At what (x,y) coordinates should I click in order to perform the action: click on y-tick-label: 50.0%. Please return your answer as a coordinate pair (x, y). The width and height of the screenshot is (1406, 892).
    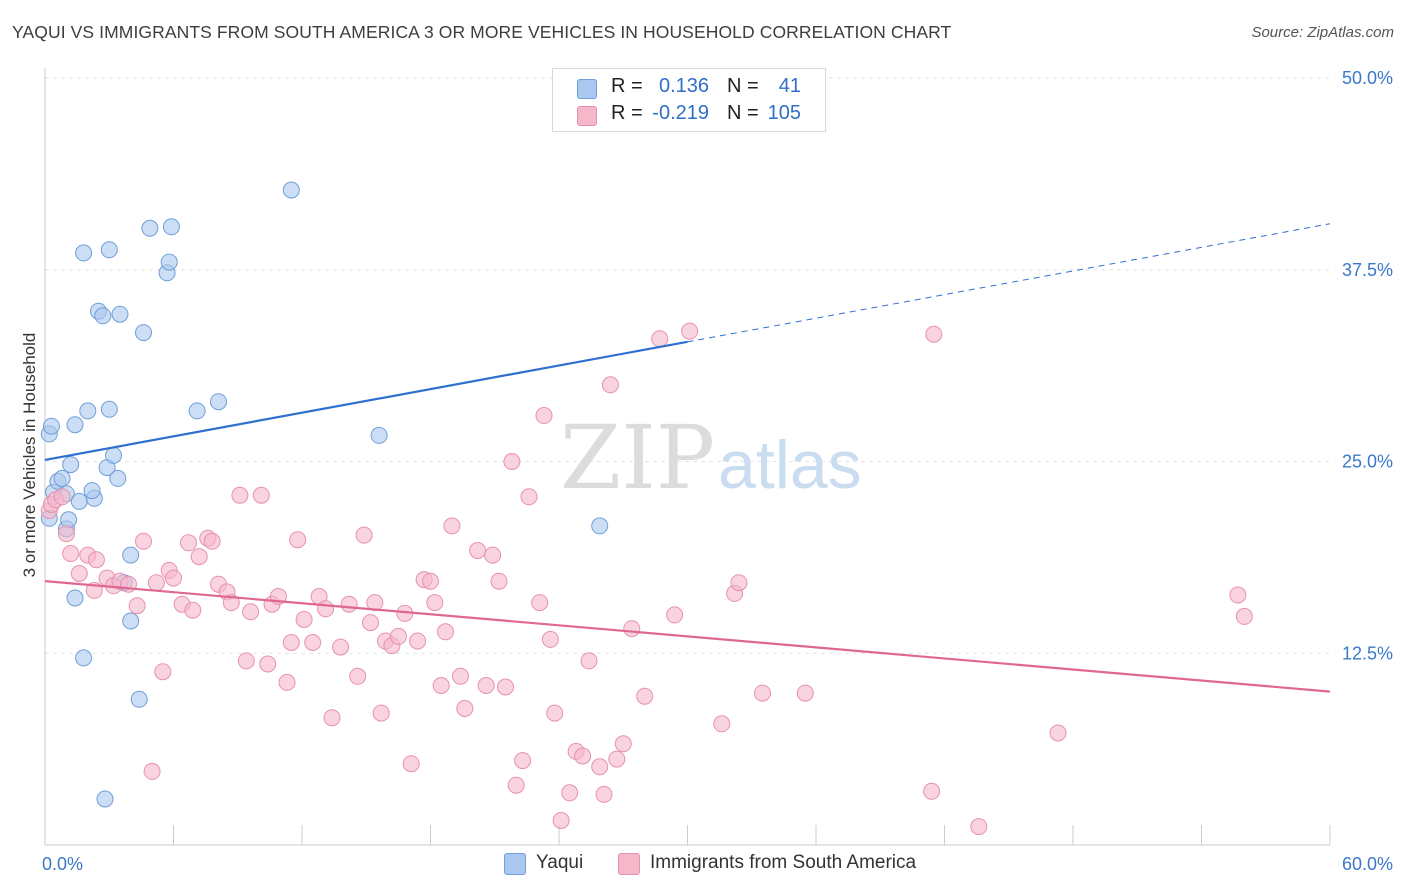
    Looking at the image, I should click on (1367, 78).